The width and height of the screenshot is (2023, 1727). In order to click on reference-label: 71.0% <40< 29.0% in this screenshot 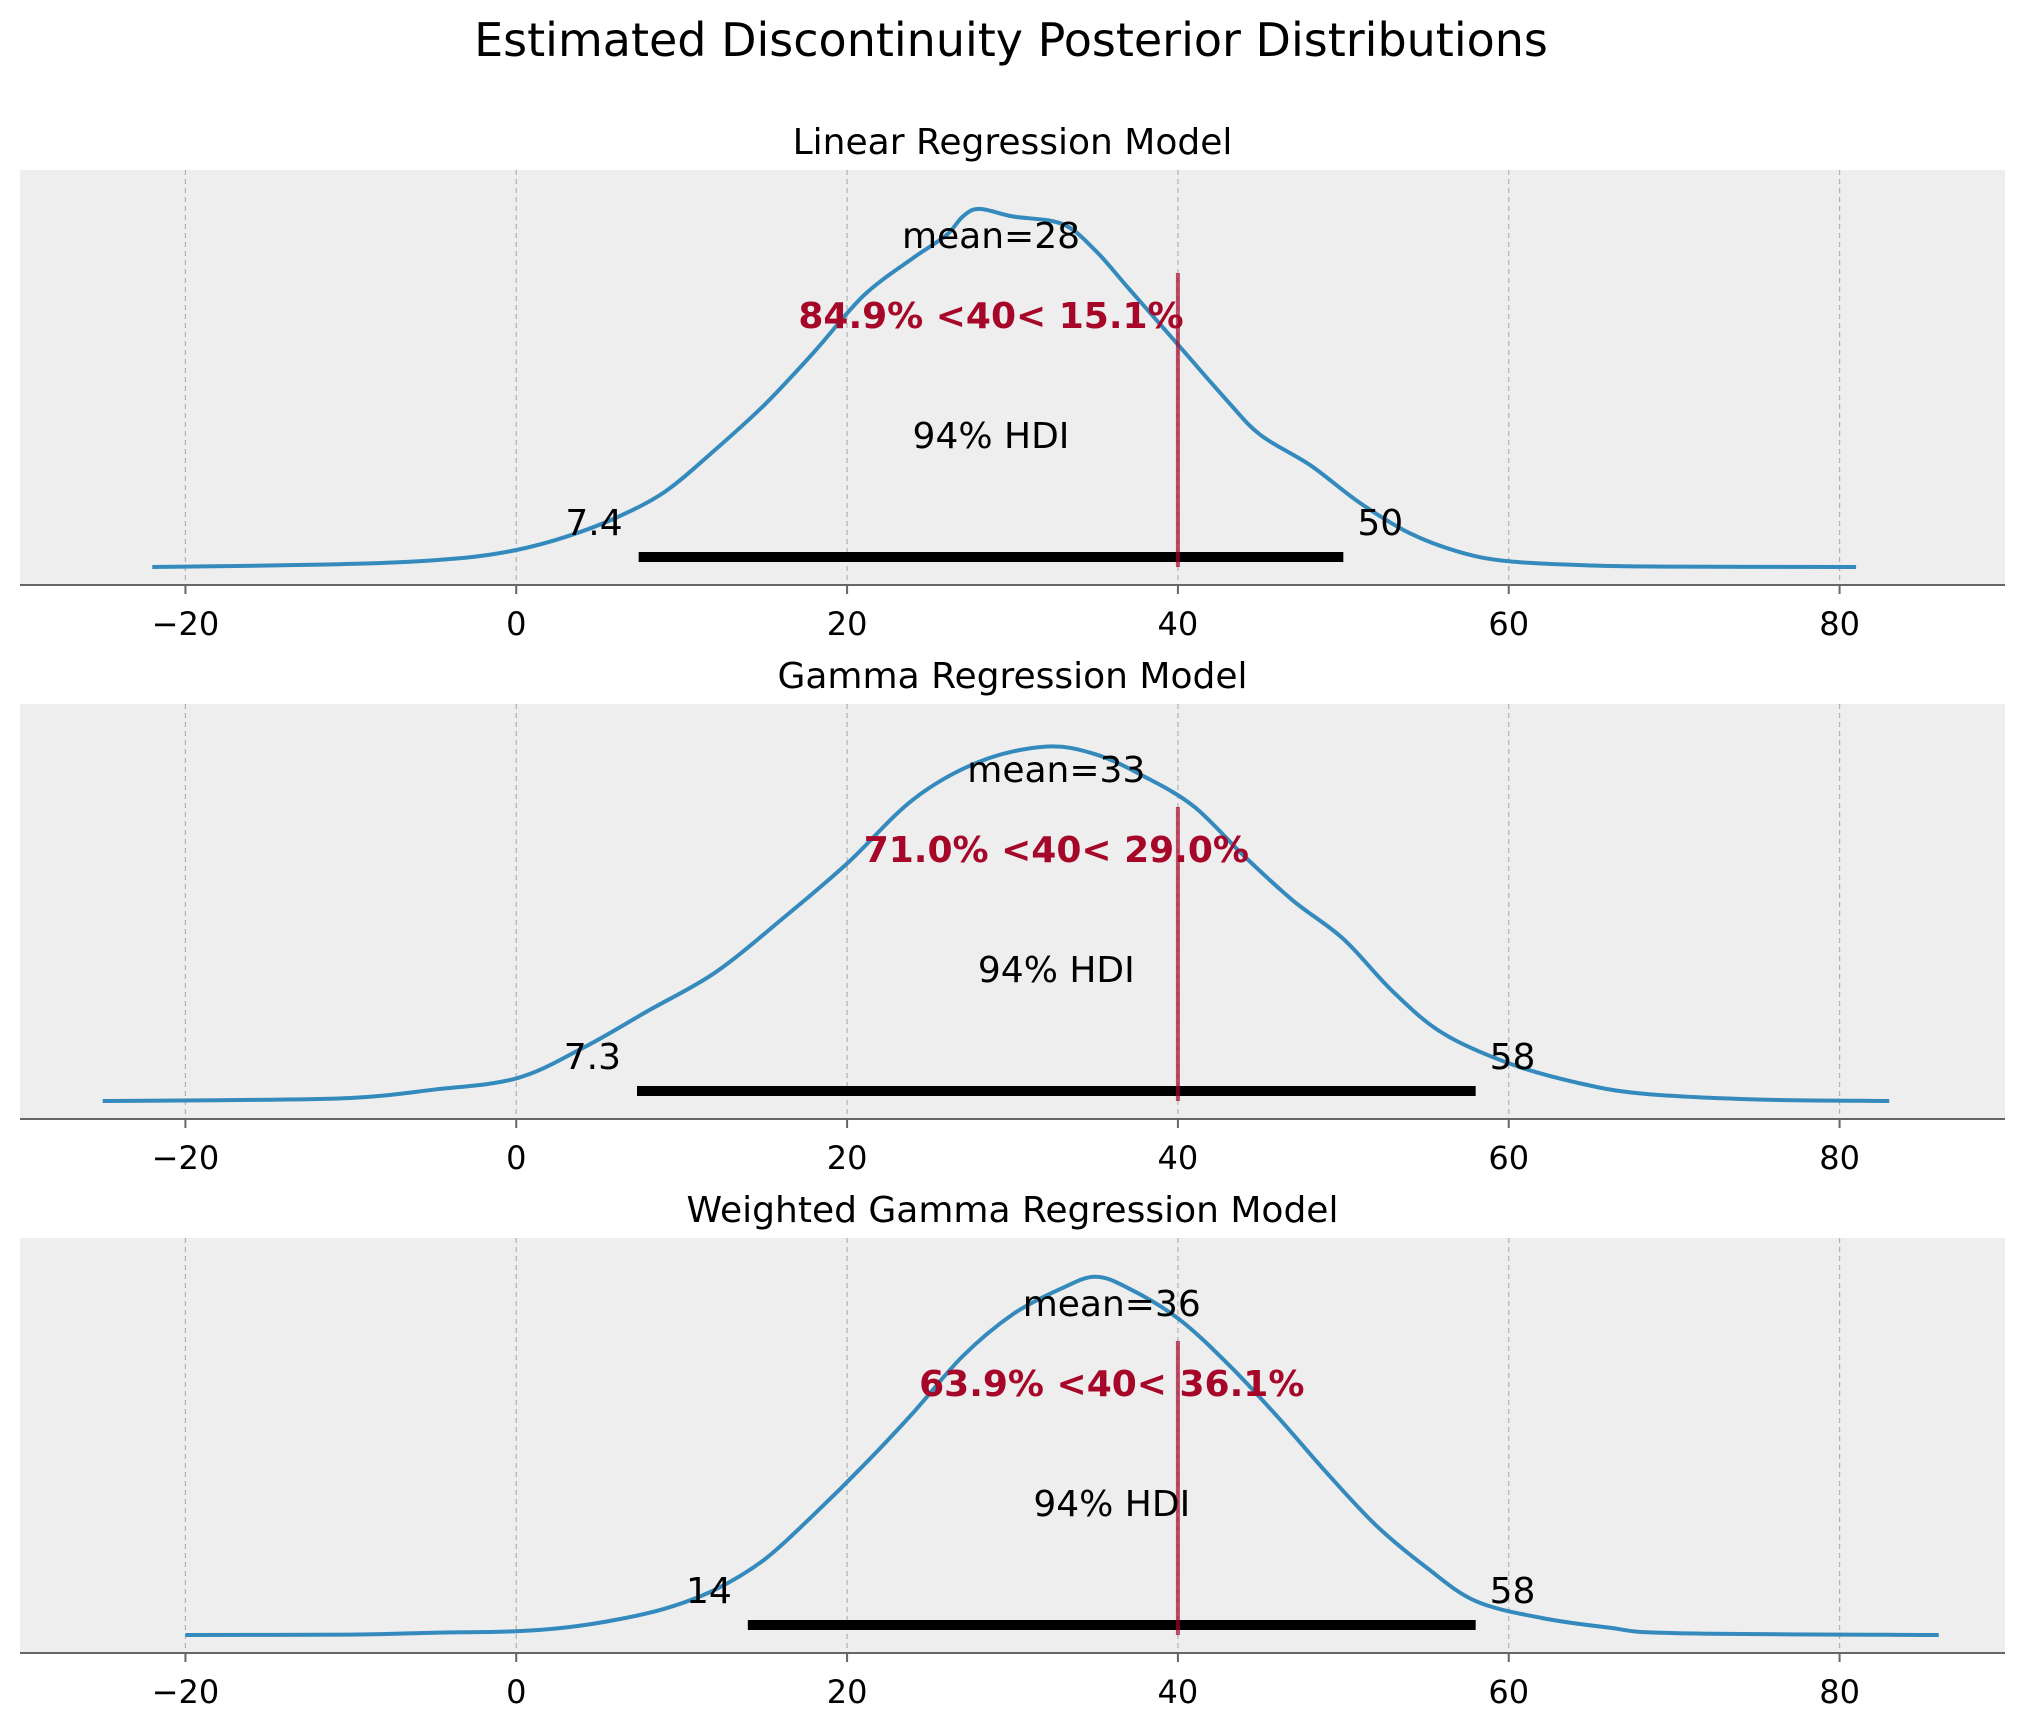, I will do `click(1056, 850)`.